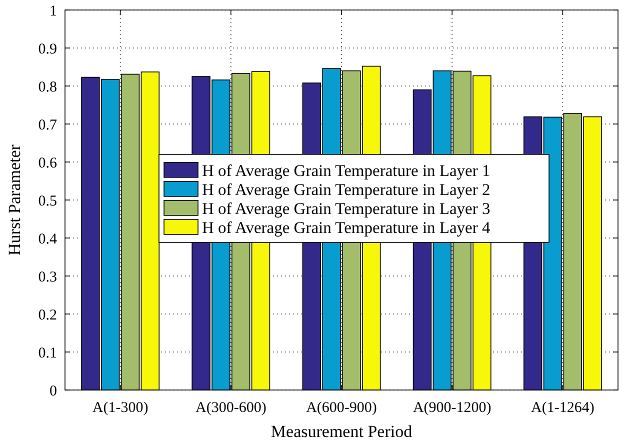 This screenshot has width=633, height=447. I want to click on y-tick-label: 0.9, so click(47, 49).